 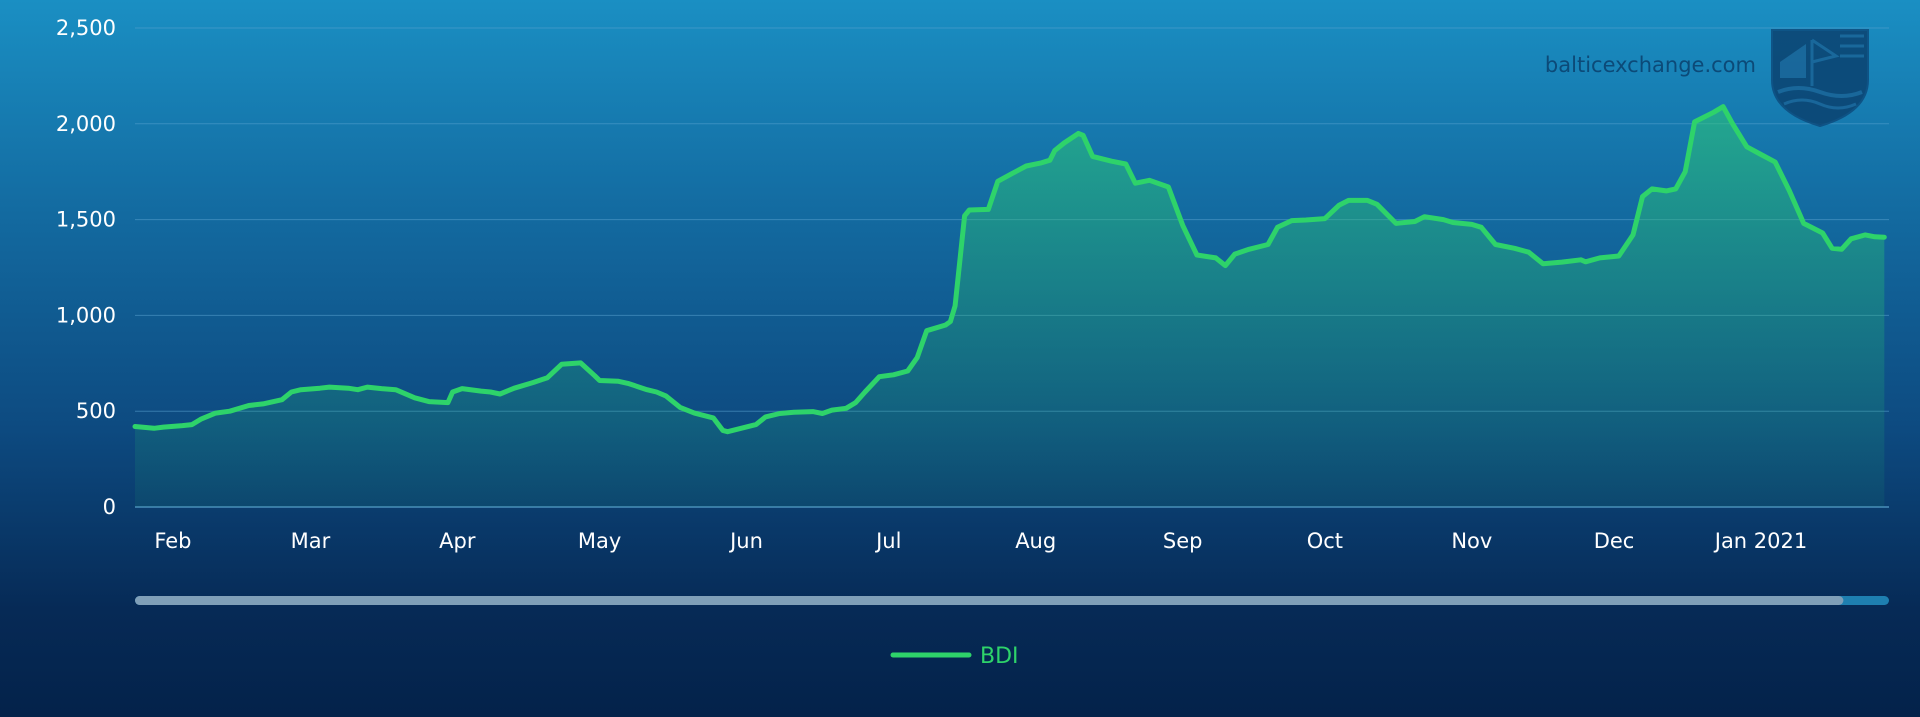 I want to click on range-scrollbar, so click(x=1012, y=600).